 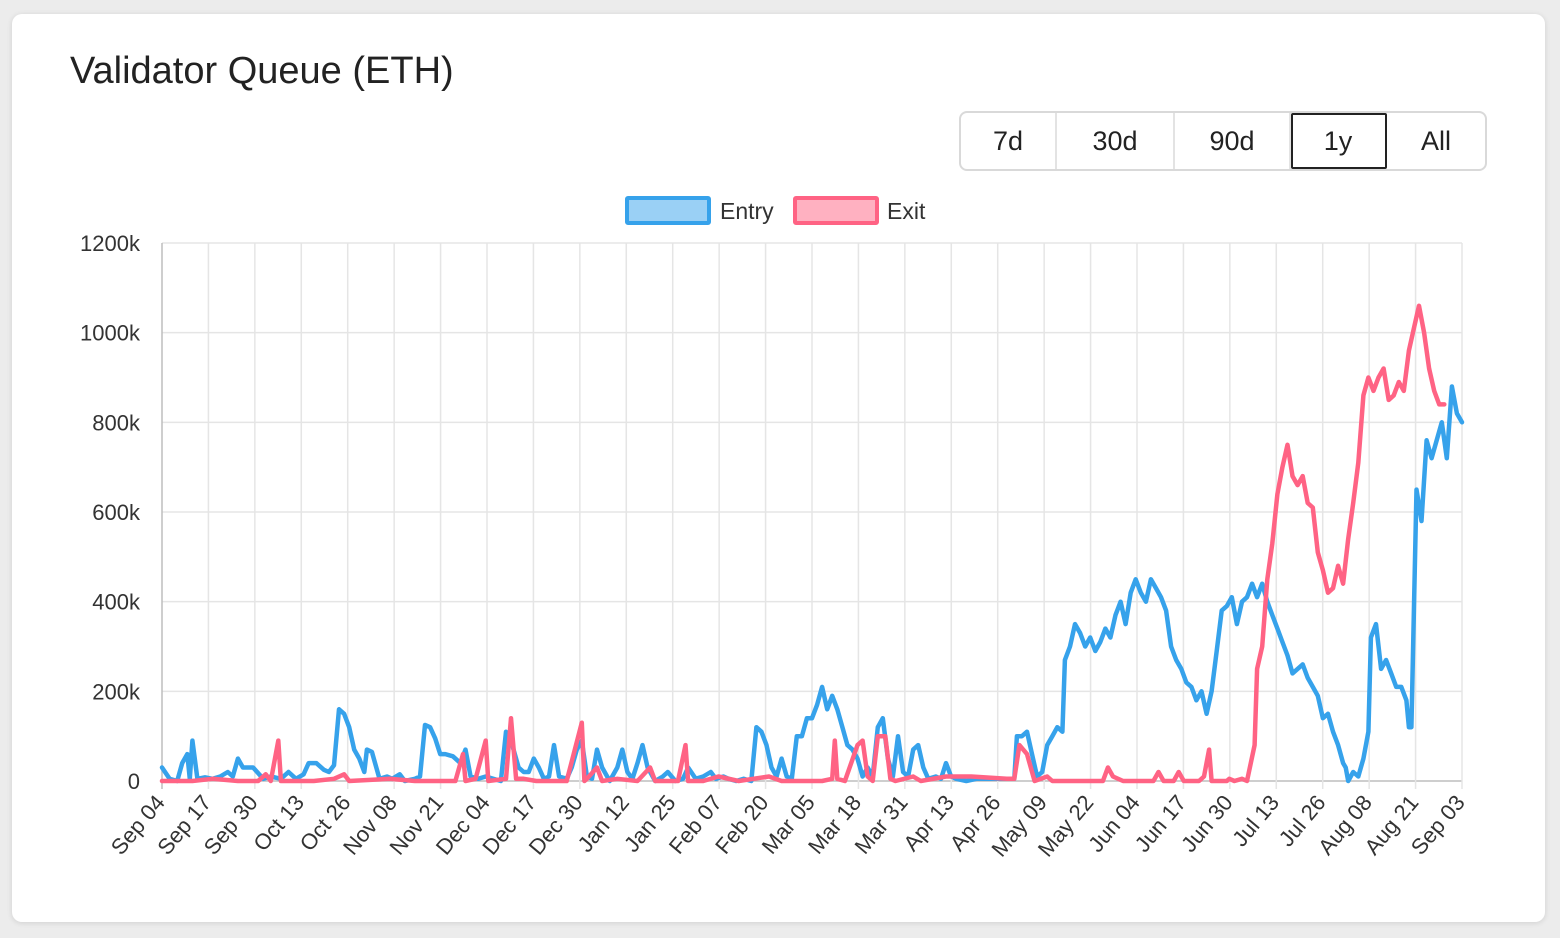 What do you see at coordinates (906, 211) in the screenshot?
I see `legend-exit-label: Exit` at bounding box center [906, 211].